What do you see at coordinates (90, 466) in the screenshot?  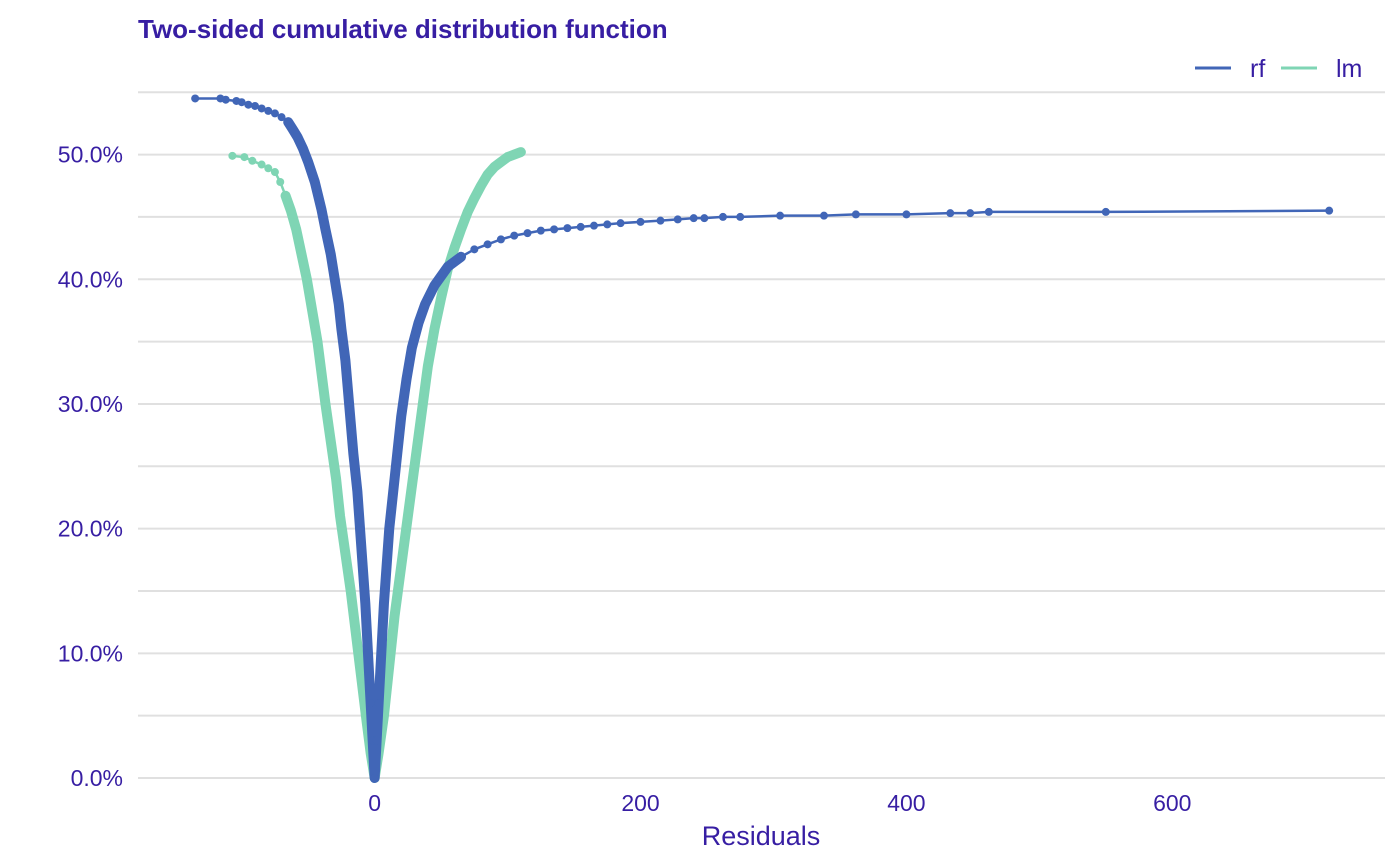 I see `y-axis-ticks: 0.0% 10.0% 20.0% 30.0% 40.0% 50.0%` at bounding box center [90, 466].